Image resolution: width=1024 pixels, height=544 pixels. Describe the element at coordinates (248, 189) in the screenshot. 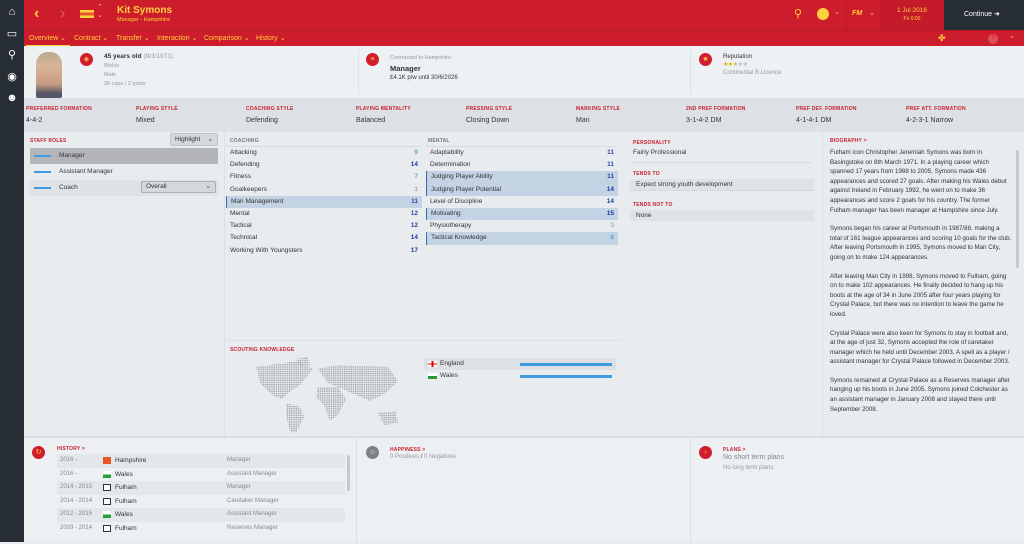

I see `attribute-name: Goalkeepers` at that location.